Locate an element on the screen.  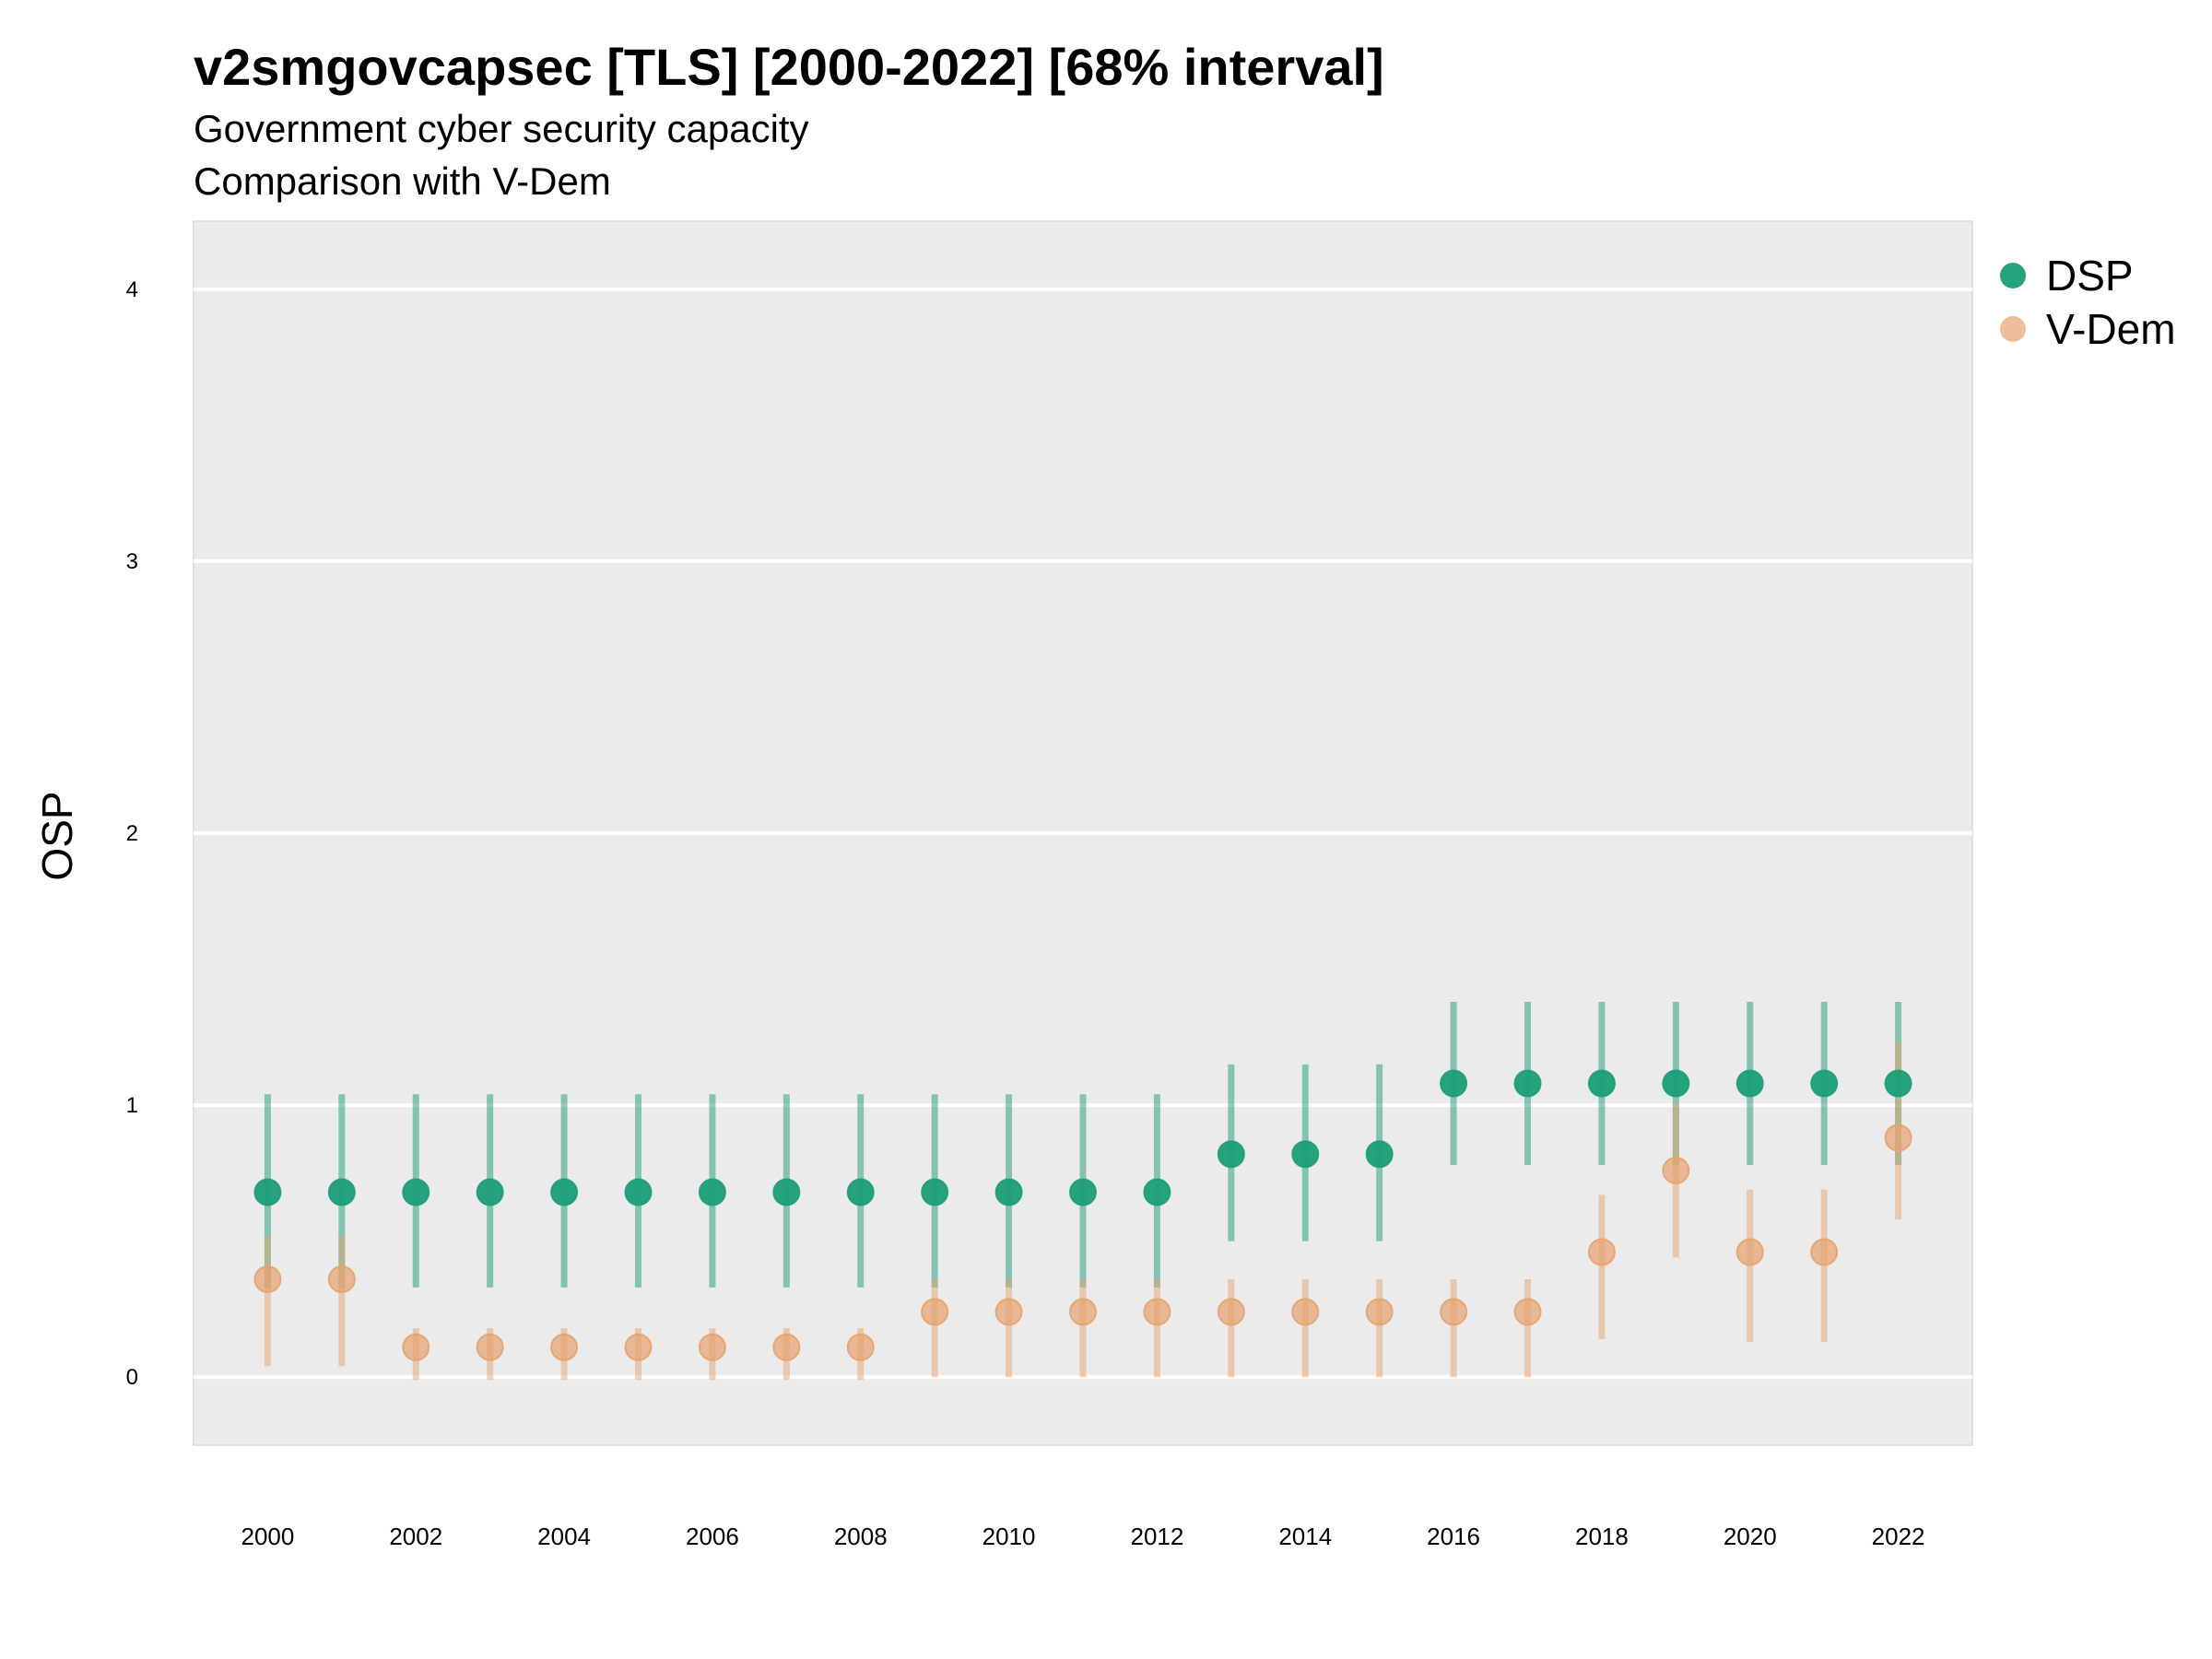
legend-item-vdem: V-Dem is located at coordinates (2088, 329).